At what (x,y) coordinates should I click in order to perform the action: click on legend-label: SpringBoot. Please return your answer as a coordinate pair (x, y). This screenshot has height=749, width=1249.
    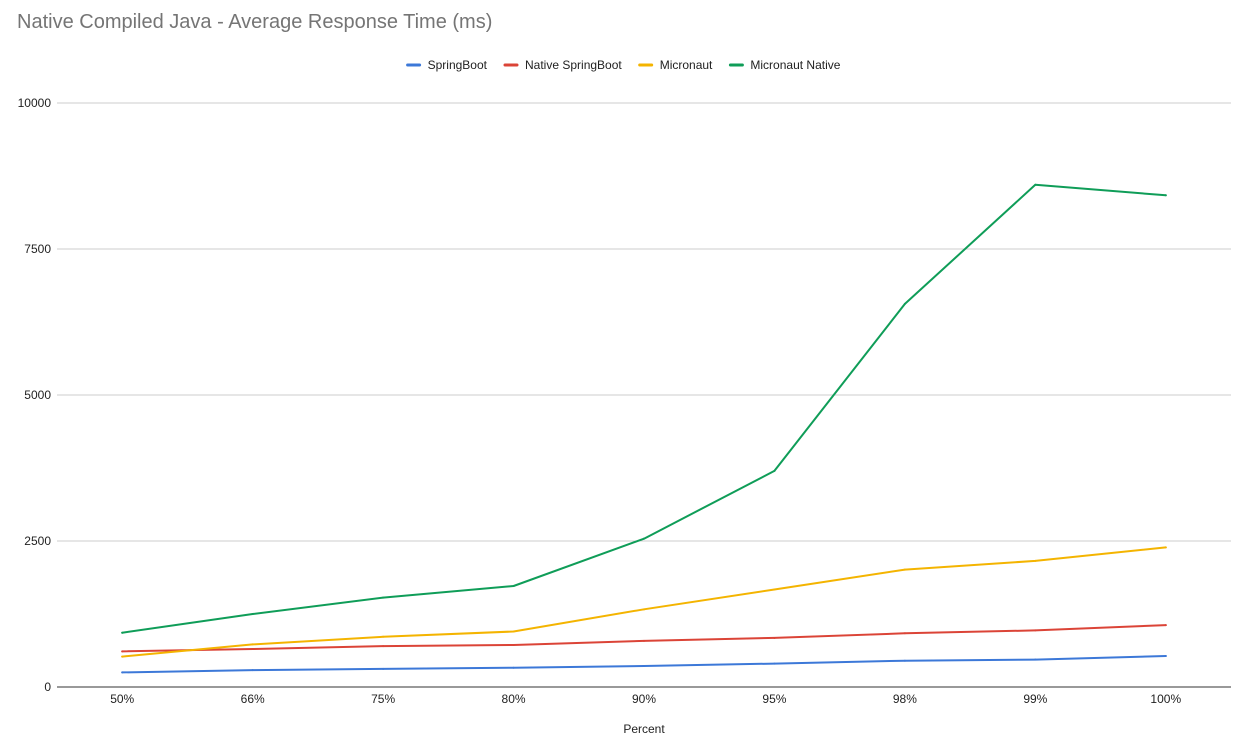
    Looking at the image, I should click on (458, 65).